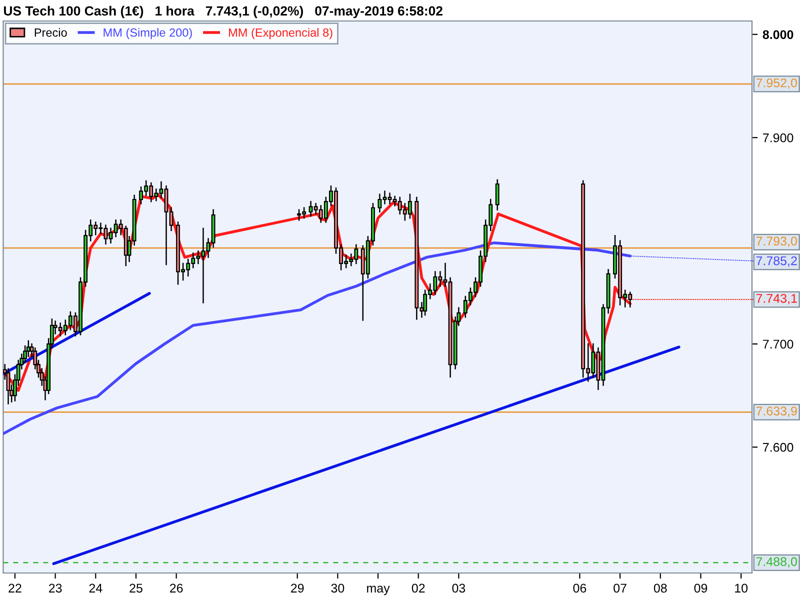 The image size is (800, 600). What do you see at coordinates (579, 588) in the screenshot?
I see `x-tick-label: 06` at bounding box center [579, 588].